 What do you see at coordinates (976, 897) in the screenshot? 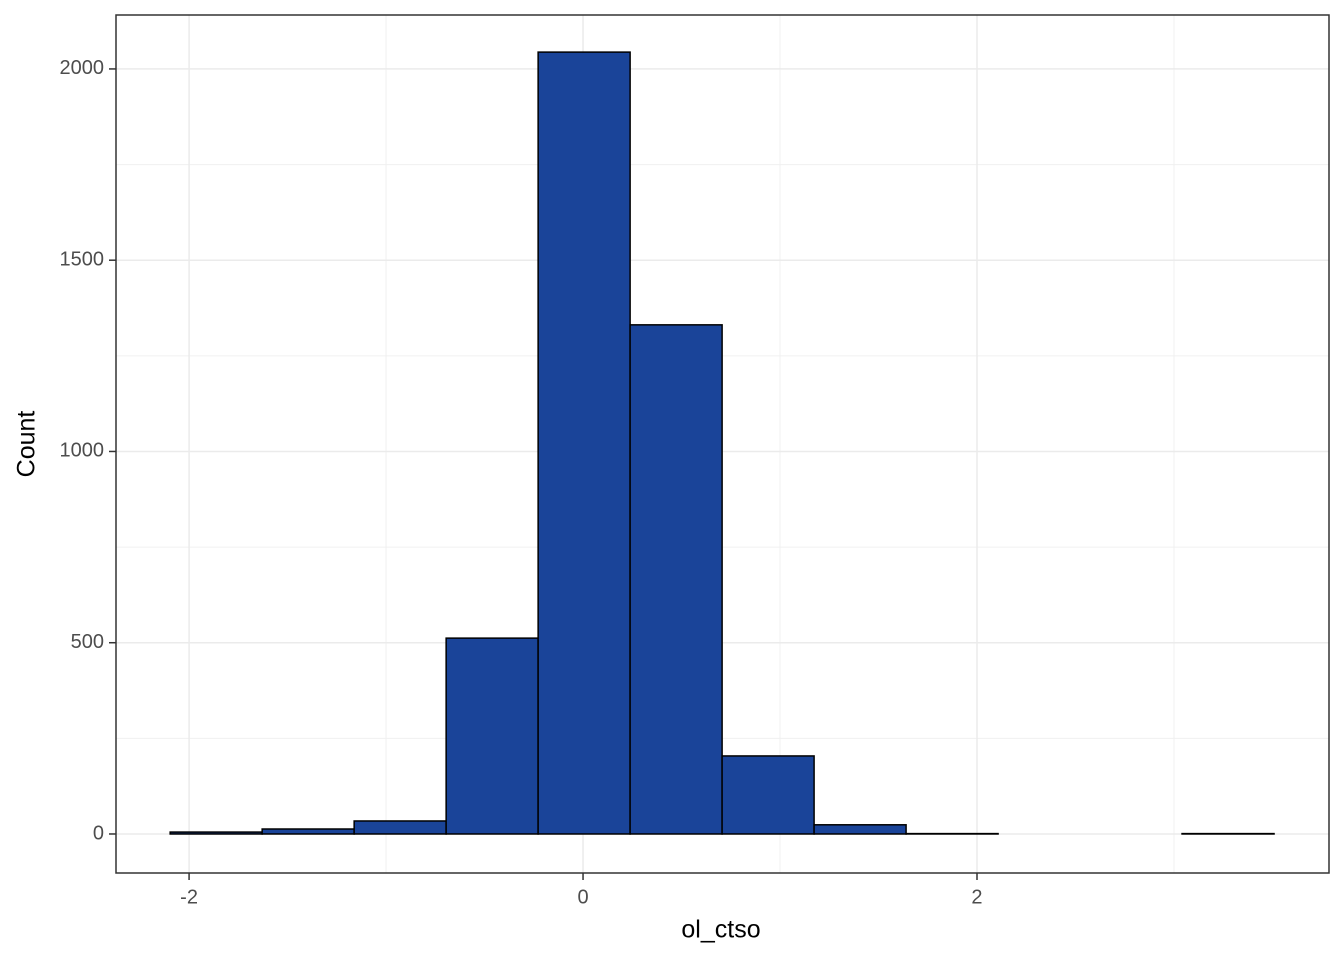
I see `x-tick-label: 2` at bounding box center [976, 897].